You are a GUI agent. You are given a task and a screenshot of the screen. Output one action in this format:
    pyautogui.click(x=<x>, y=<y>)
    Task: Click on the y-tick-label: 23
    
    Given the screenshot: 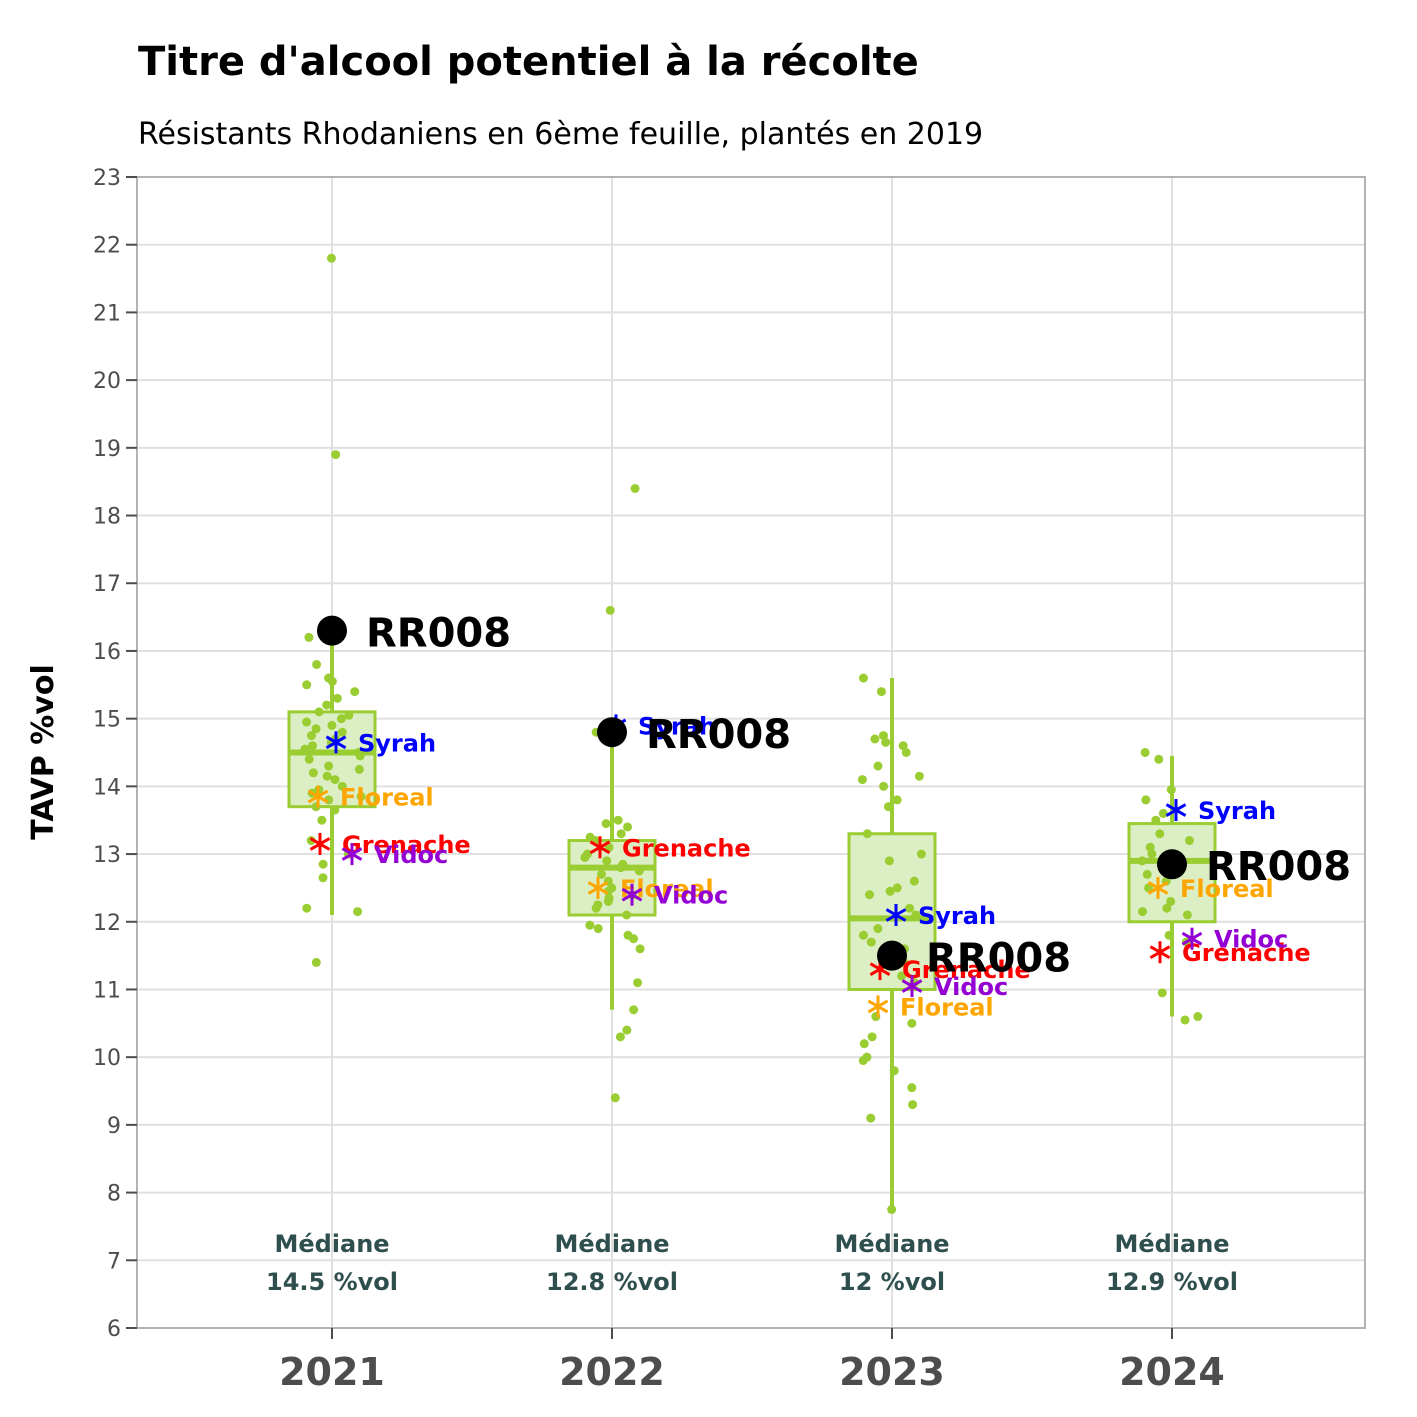 What is the action you would take?
    pyautogui.click(x=107, y=178)
    